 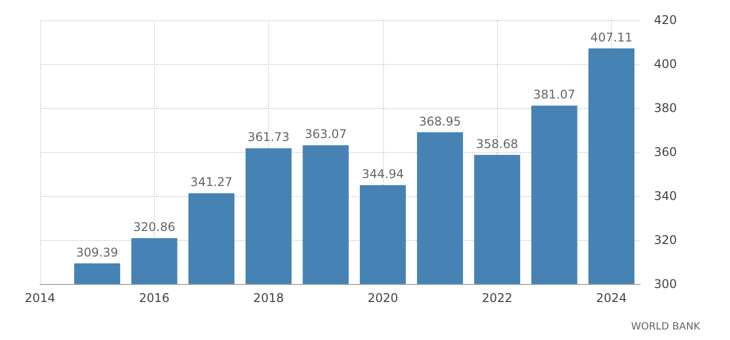 What do you see at coordinates (40, 298) in the screenshot?
I see `x-tick-label: 2014` at bounding box center [40, 298].